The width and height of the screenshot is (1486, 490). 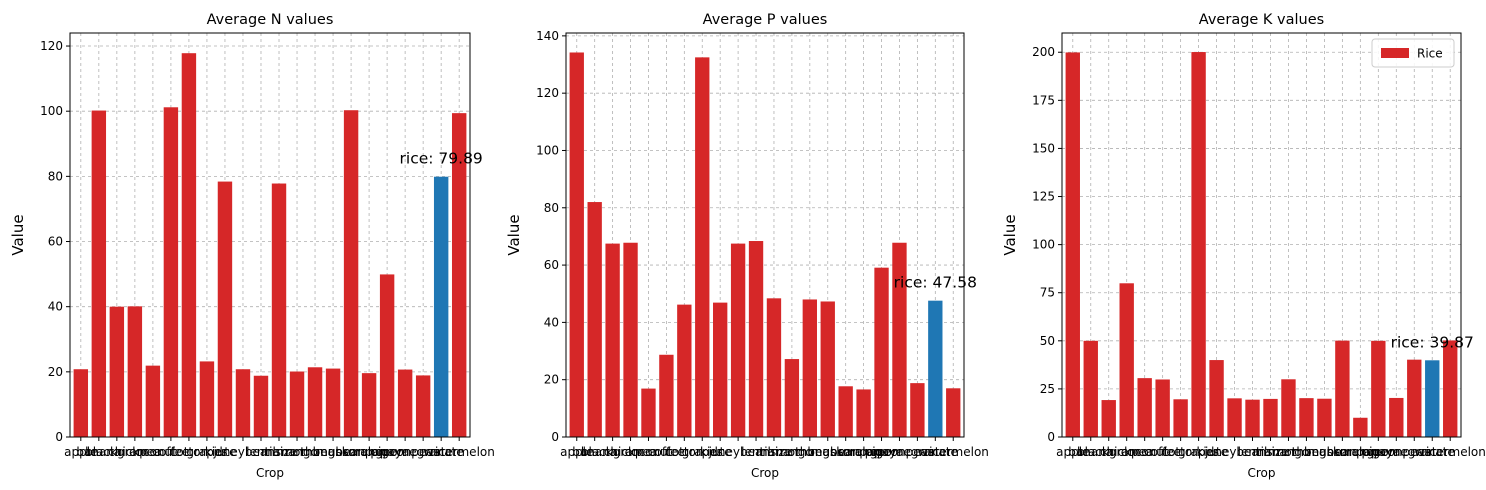 What do you see at coordinates (547, 93) in the screenshot?
I see `y-tick-label: 120` at bounding box center [547, 93].